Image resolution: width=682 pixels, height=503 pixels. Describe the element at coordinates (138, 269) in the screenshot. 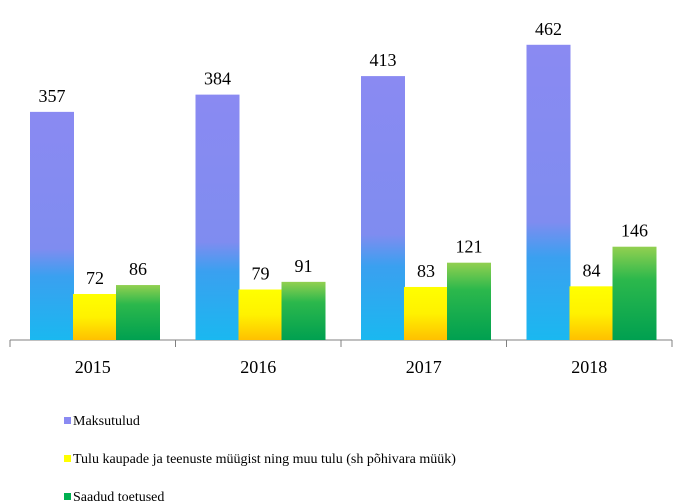

I see `value-label: 86` at that location.